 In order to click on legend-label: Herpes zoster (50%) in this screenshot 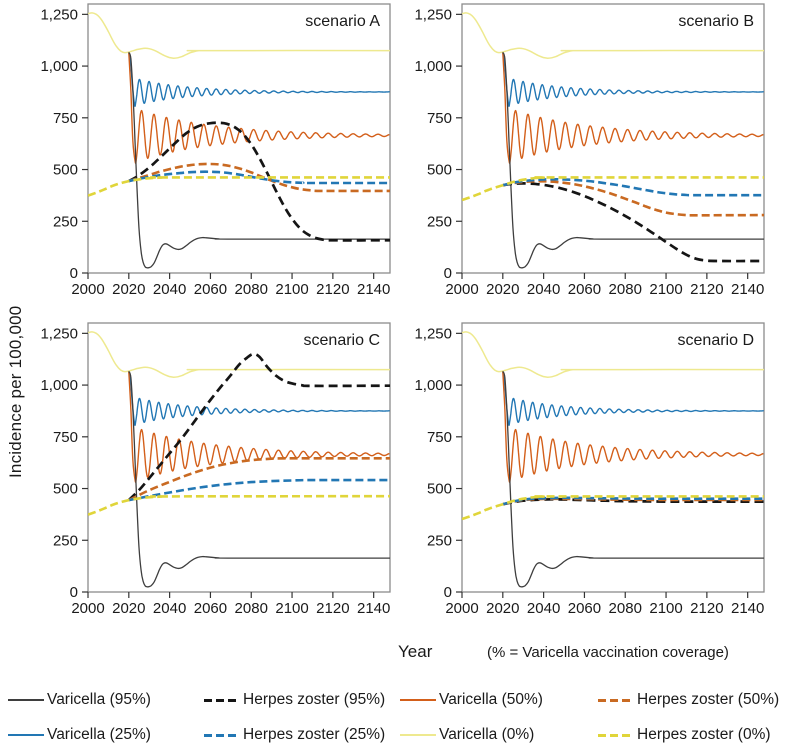, I will do `click(708, 699)`.